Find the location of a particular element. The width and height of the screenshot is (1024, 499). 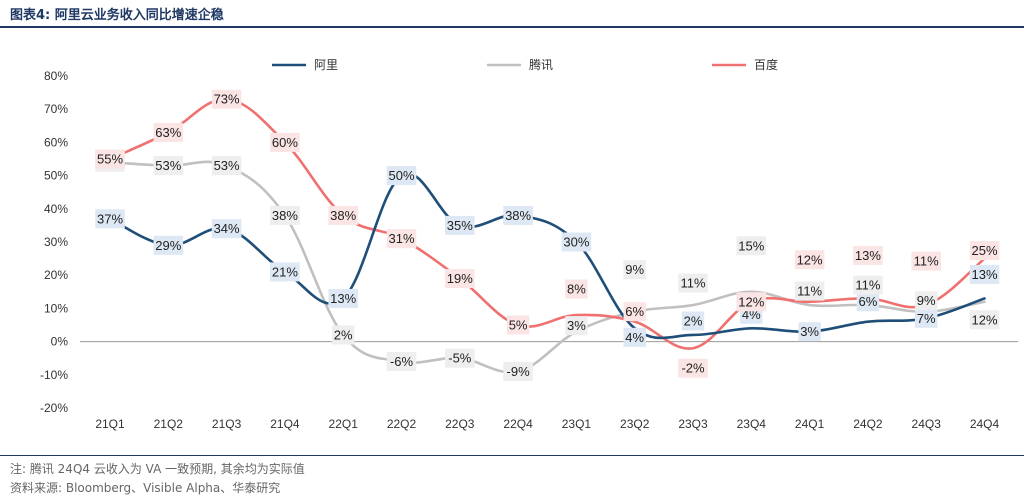

title-divider is located at coordinates (512, 27).